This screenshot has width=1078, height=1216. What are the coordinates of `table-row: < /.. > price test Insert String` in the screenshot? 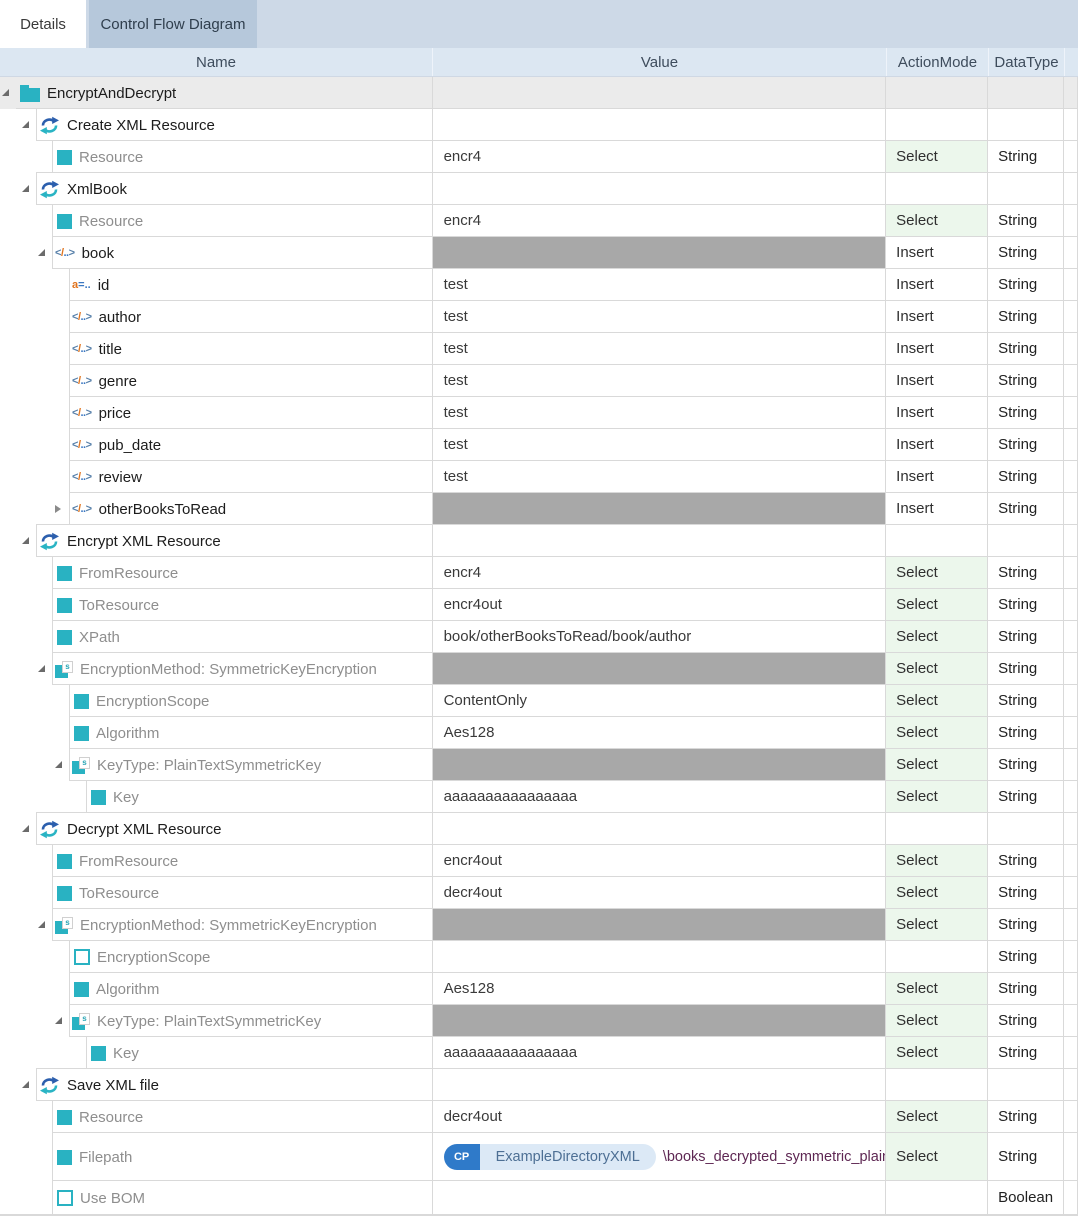 It's located at (538, 413).